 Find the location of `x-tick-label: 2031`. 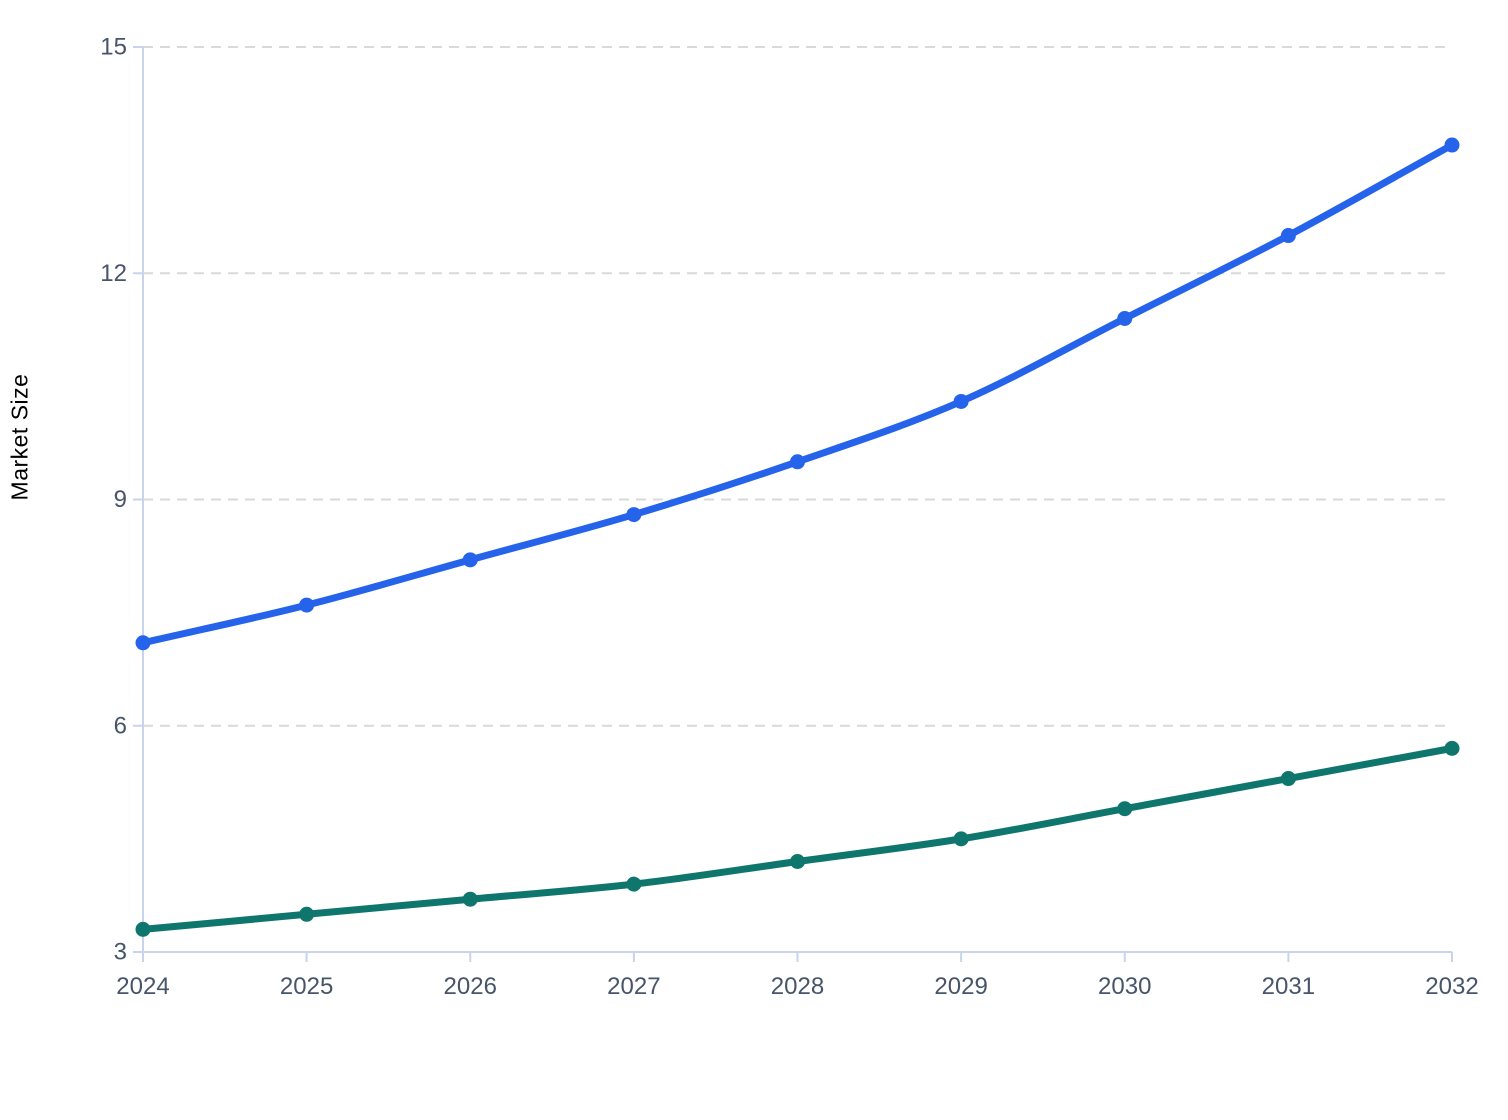

x-tick-label: 2031 is located at coordinates (1288, 986).